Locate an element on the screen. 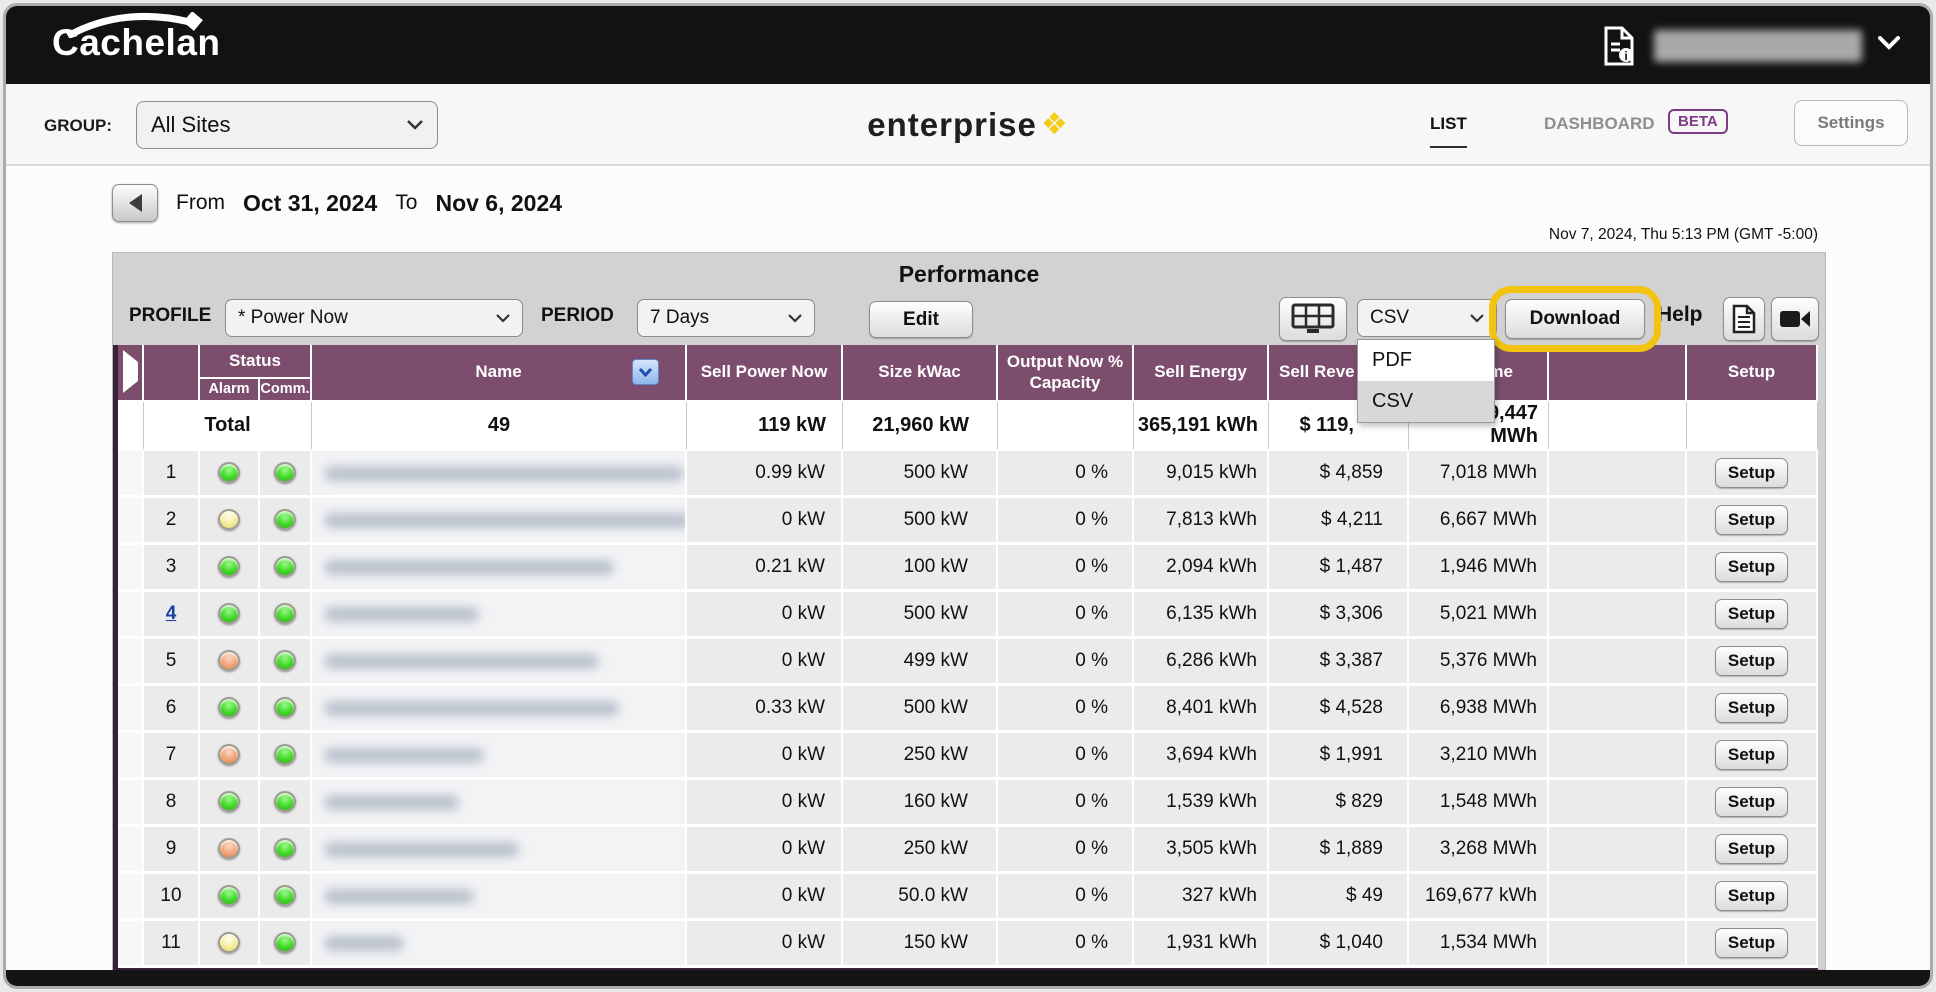 The image size is (1936, 992). account-chevron-down-icon is located at coordinates (1889, 43).